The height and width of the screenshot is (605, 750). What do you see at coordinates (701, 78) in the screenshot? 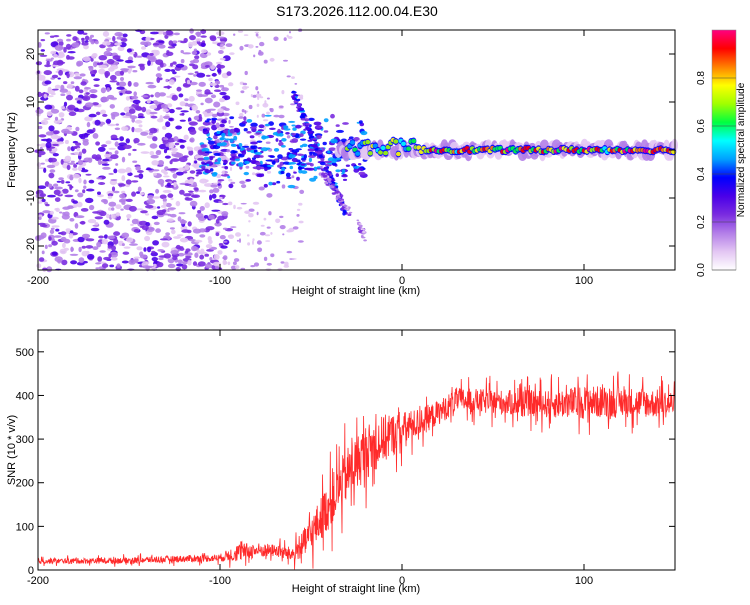
I see `colorbar-tick-label: 0.8` at bounding box center [701, 78].